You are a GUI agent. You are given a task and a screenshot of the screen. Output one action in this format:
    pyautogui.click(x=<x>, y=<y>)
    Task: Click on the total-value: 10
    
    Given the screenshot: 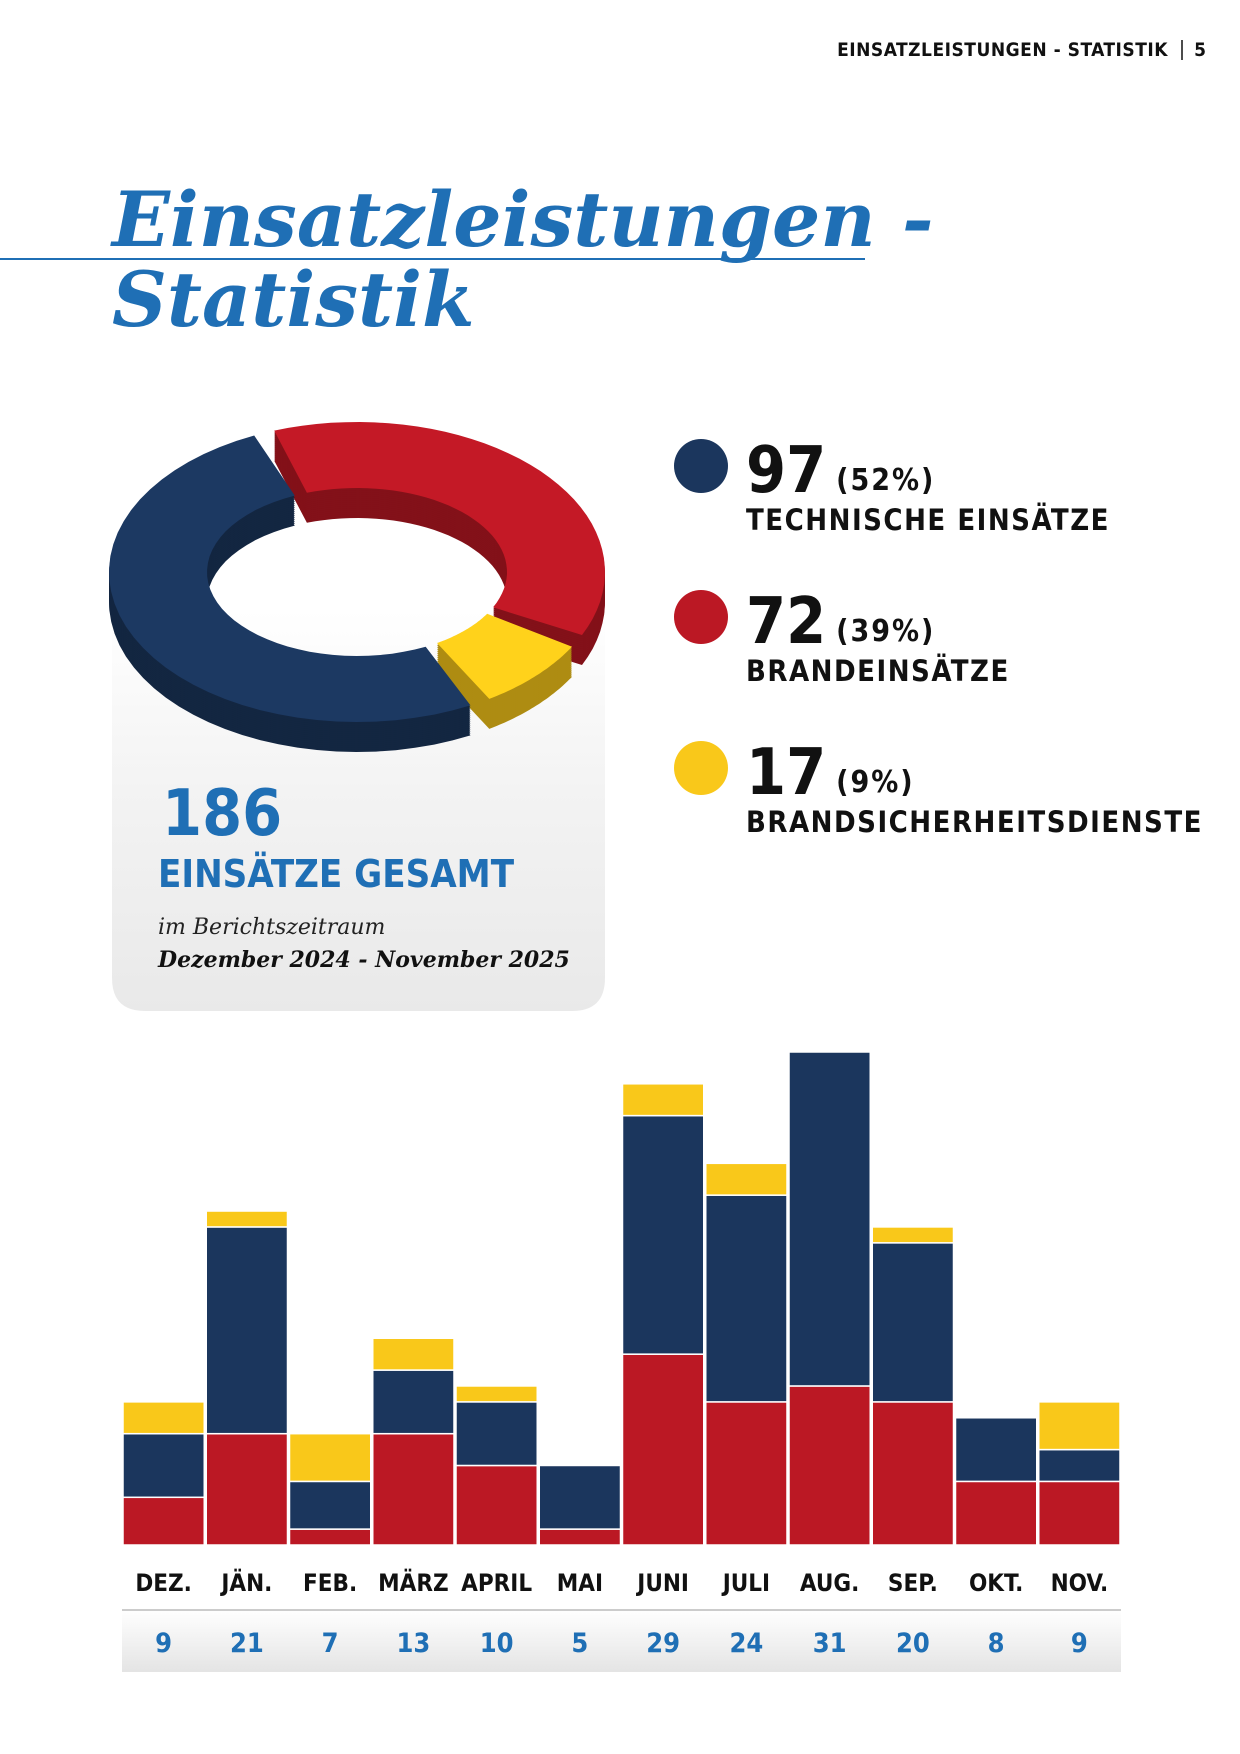 What is the action you would take?
    pyautogui.click(x=497, y=1643)
    